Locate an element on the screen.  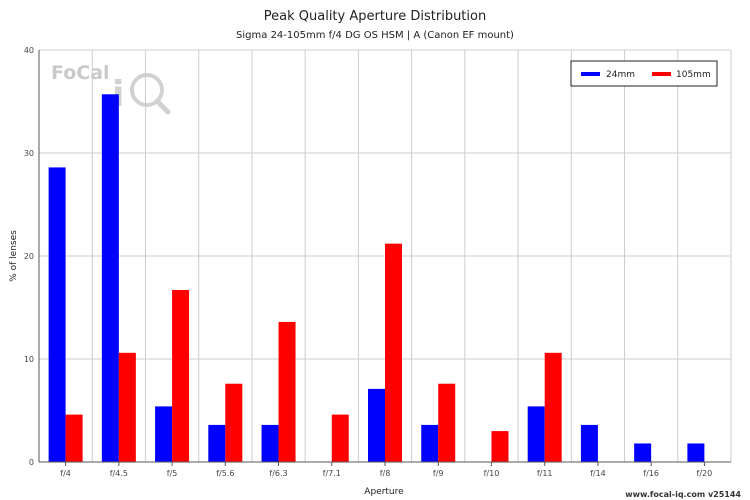
bar-105mm-f11 is located at coordinates (553, 407).